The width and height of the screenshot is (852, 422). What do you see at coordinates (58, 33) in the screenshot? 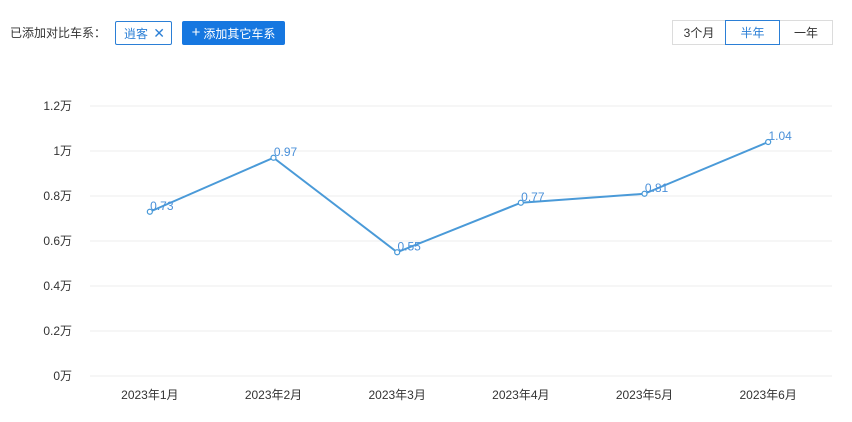
I see `compare-label: 已添加对比车系：` at bounding box center [58, 33].